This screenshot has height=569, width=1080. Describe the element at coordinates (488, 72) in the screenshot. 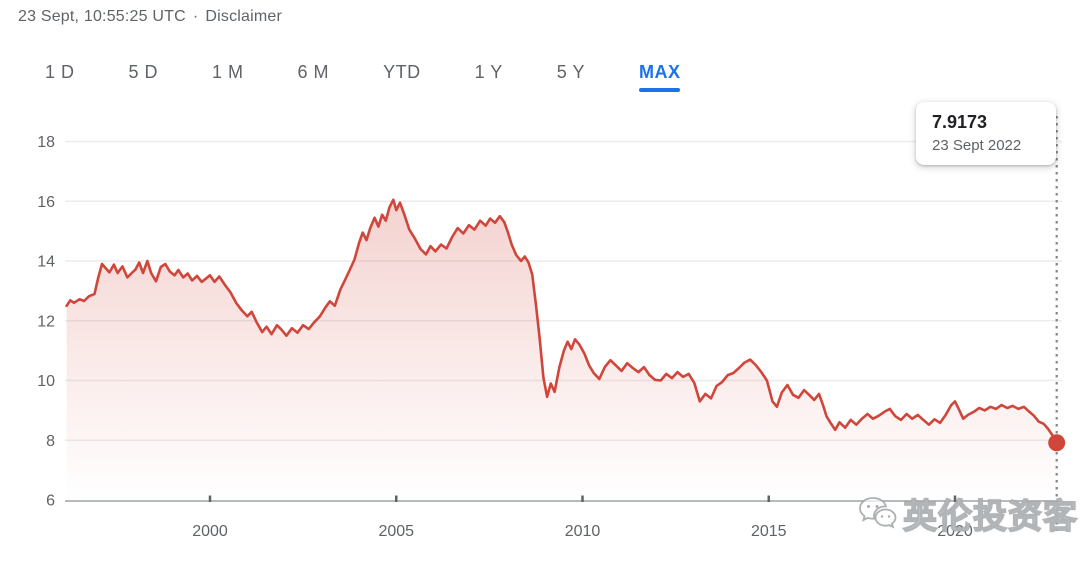

I see `tab-1y: 1 Y` at that location.